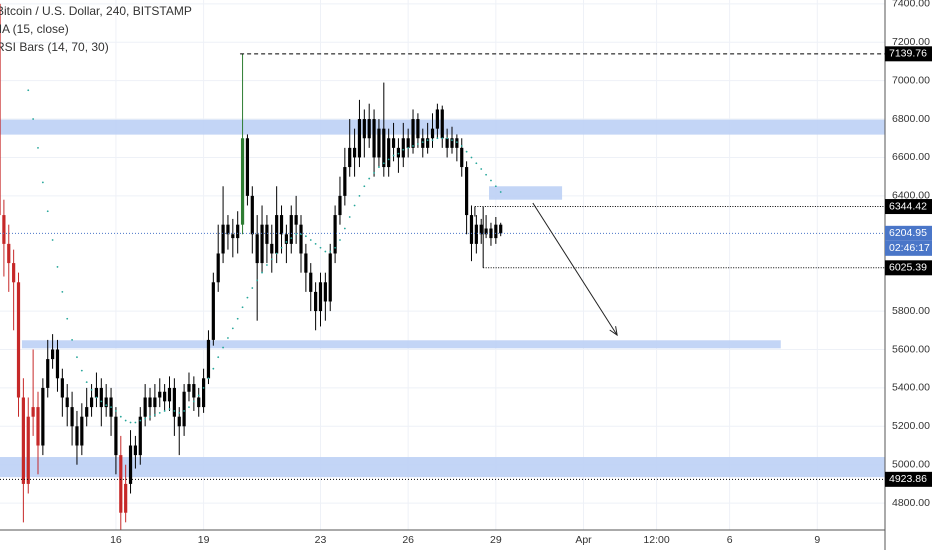 The width and height of the screenshot is (932, 550). Describe the element at coordinates (911, 349) in the screenshot. I see `y-tick-label: 5600.00` at that location.